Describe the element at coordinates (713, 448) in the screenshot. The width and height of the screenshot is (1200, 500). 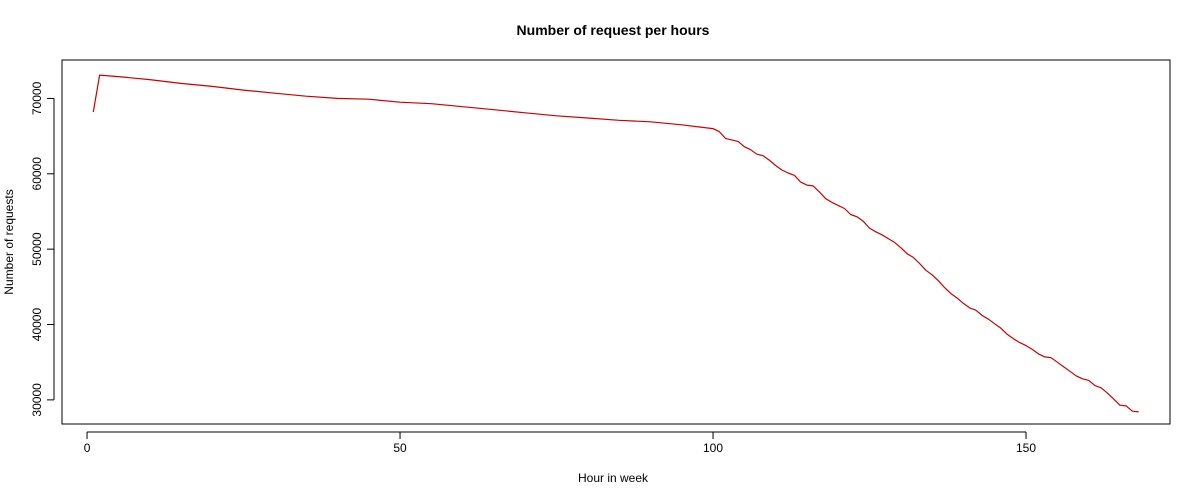
I see `x-tick-label: 100` at that location.